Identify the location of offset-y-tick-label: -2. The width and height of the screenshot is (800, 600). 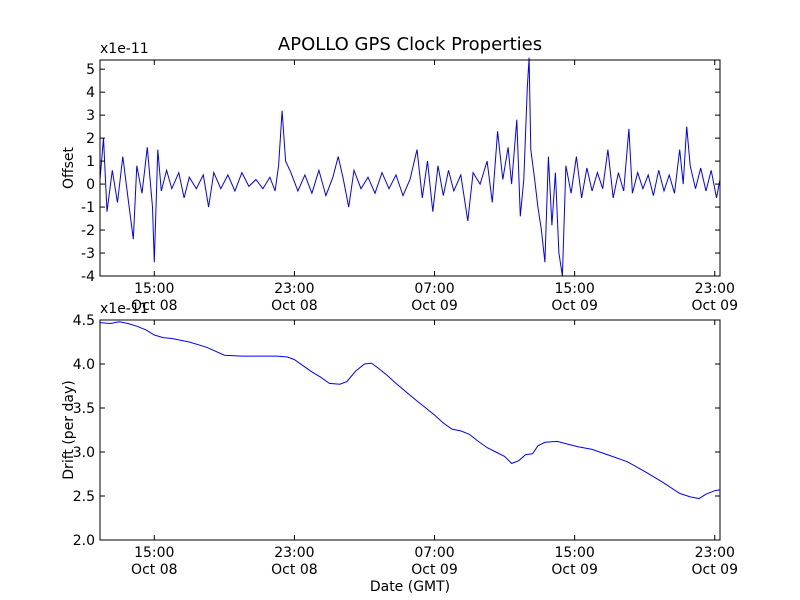
(88, 231).